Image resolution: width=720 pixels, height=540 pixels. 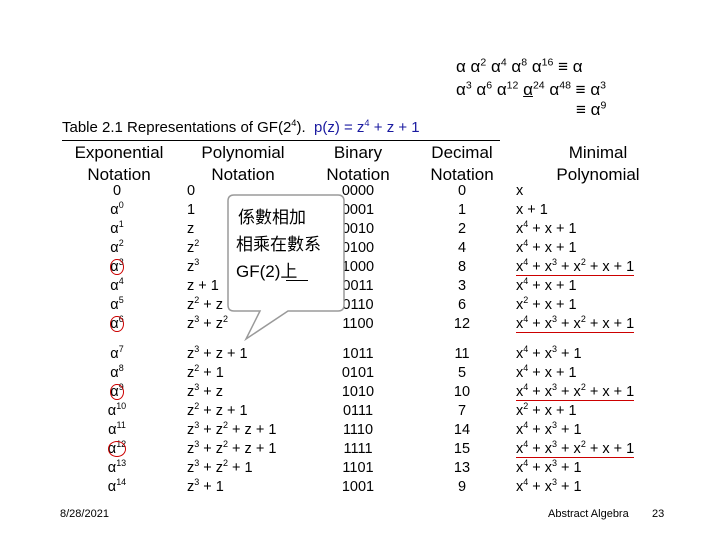 What do you see at coordinates (358, 191) in the screenshot?
I see `binary-cell: 0000` at bounding box center [358, 191].